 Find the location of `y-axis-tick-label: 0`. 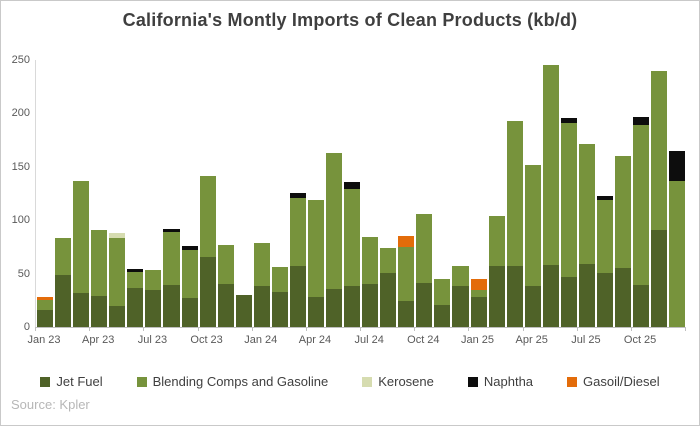

y-axis-tick-label: 0 is located at coordinates (26, 327).